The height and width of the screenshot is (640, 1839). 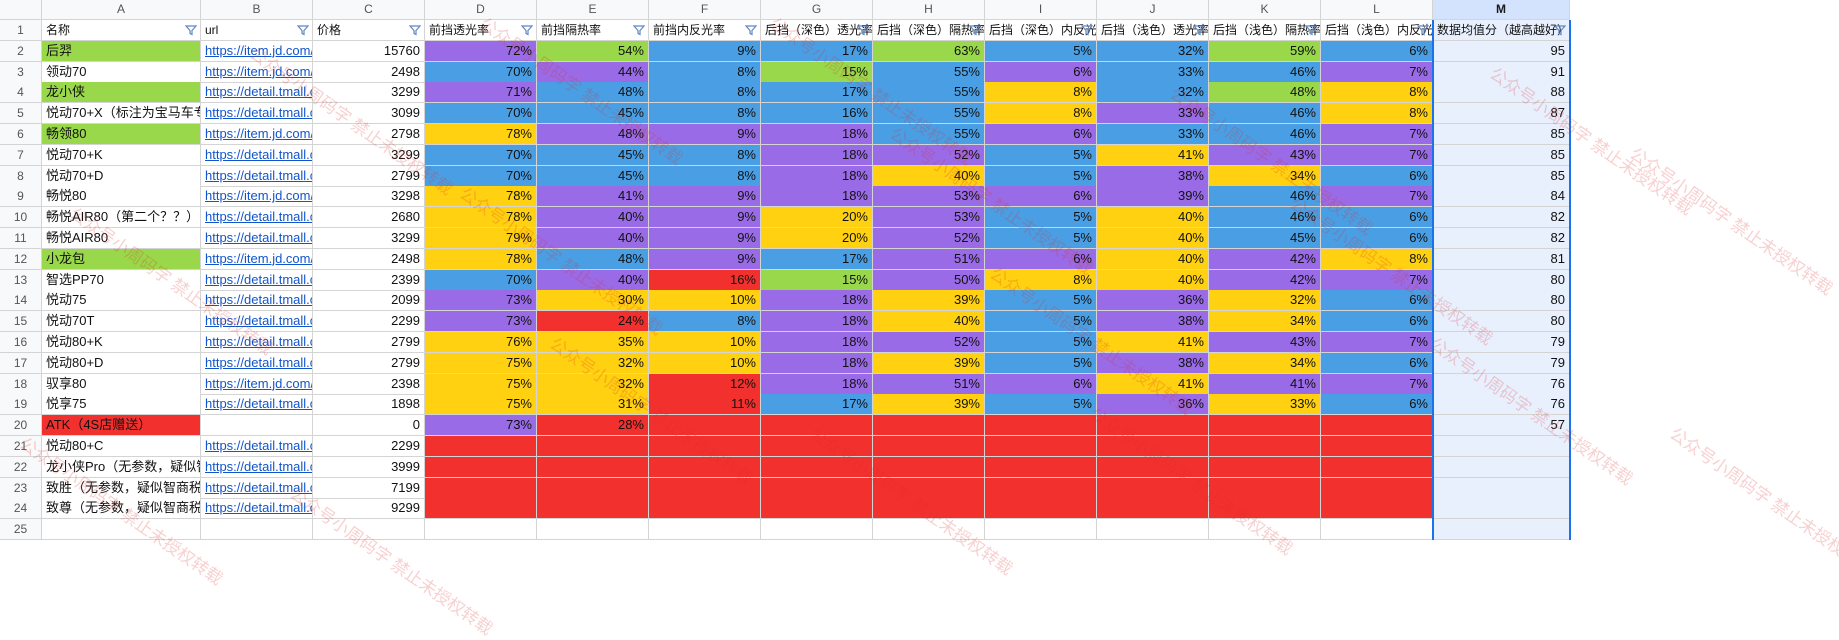 What do you see at coordinates (21, 259) in the screenshot?
I see `row-number: 12` at bounding box center [21, 259].